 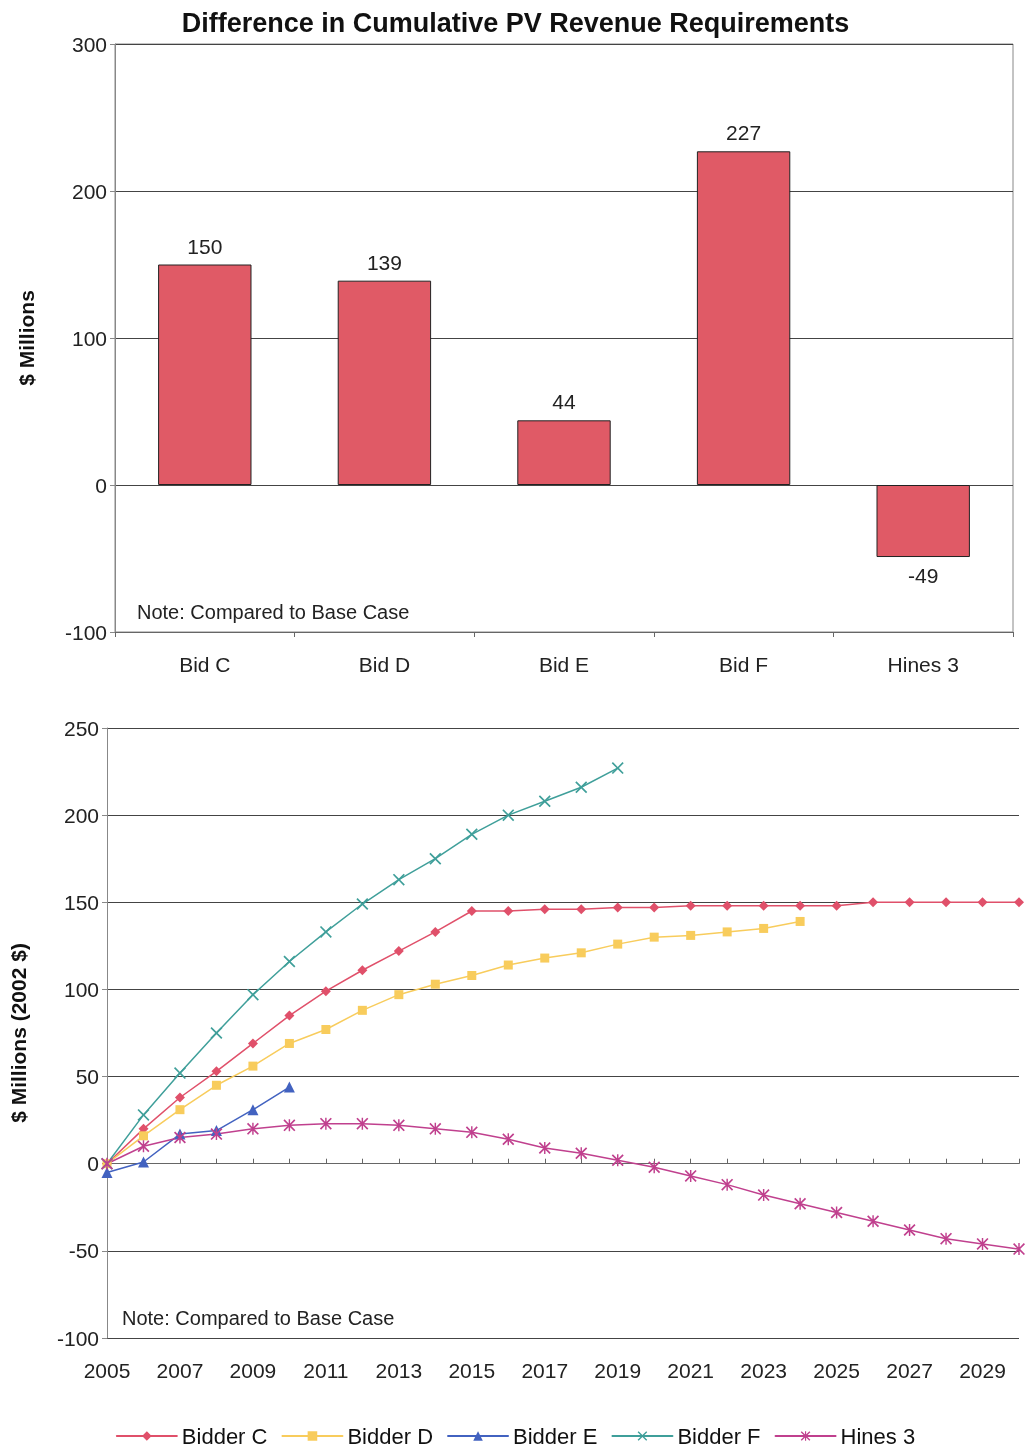 I want to click on y-tick-label: -50, so click(x=83, y=1251).